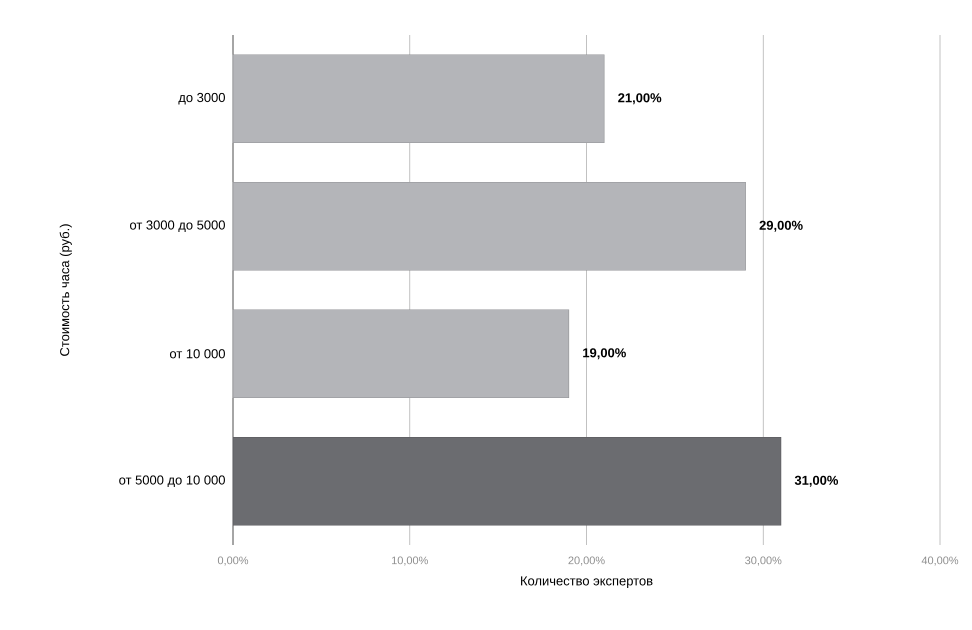  What do you see at coordinates (816, 481) in the screenshot?
I see `data-label: 31,00%` at bounding box center [816, 481].